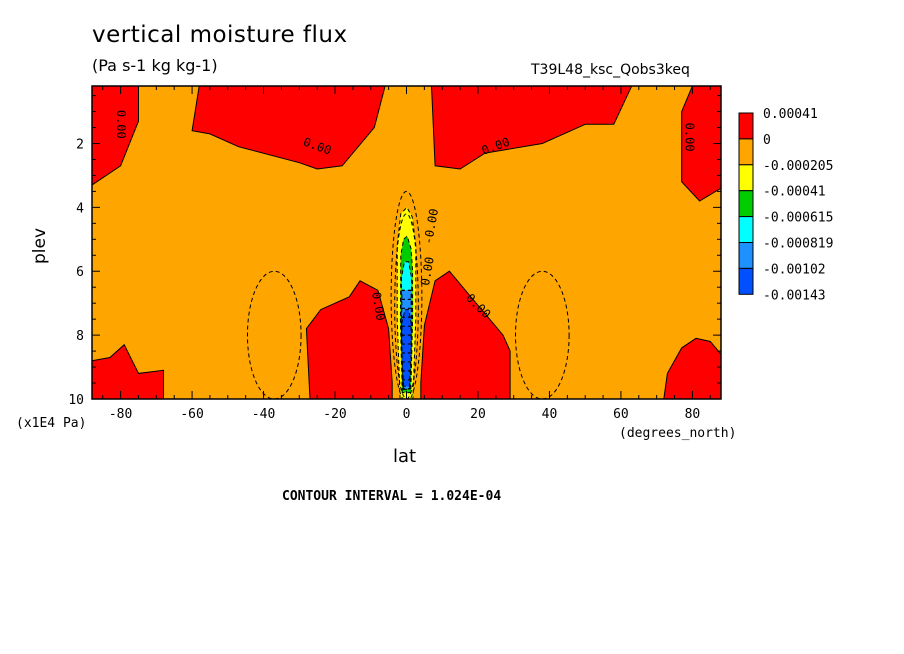 This screenshot has height=654, width=904. Describe the element at coordinates (794, 192) in the screenshot. I see `legend-label-3: -0.00041` at that location.